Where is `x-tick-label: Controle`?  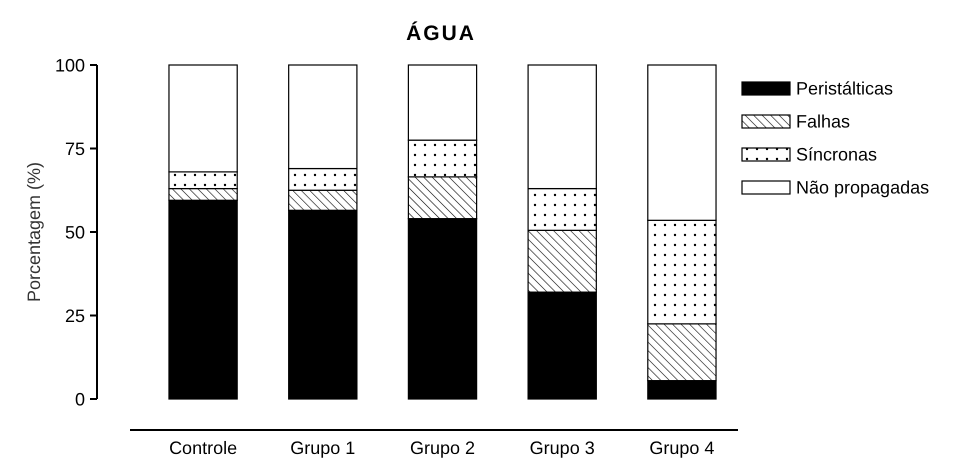
x-tick-label: Controle is located at coordinates (203, 448).